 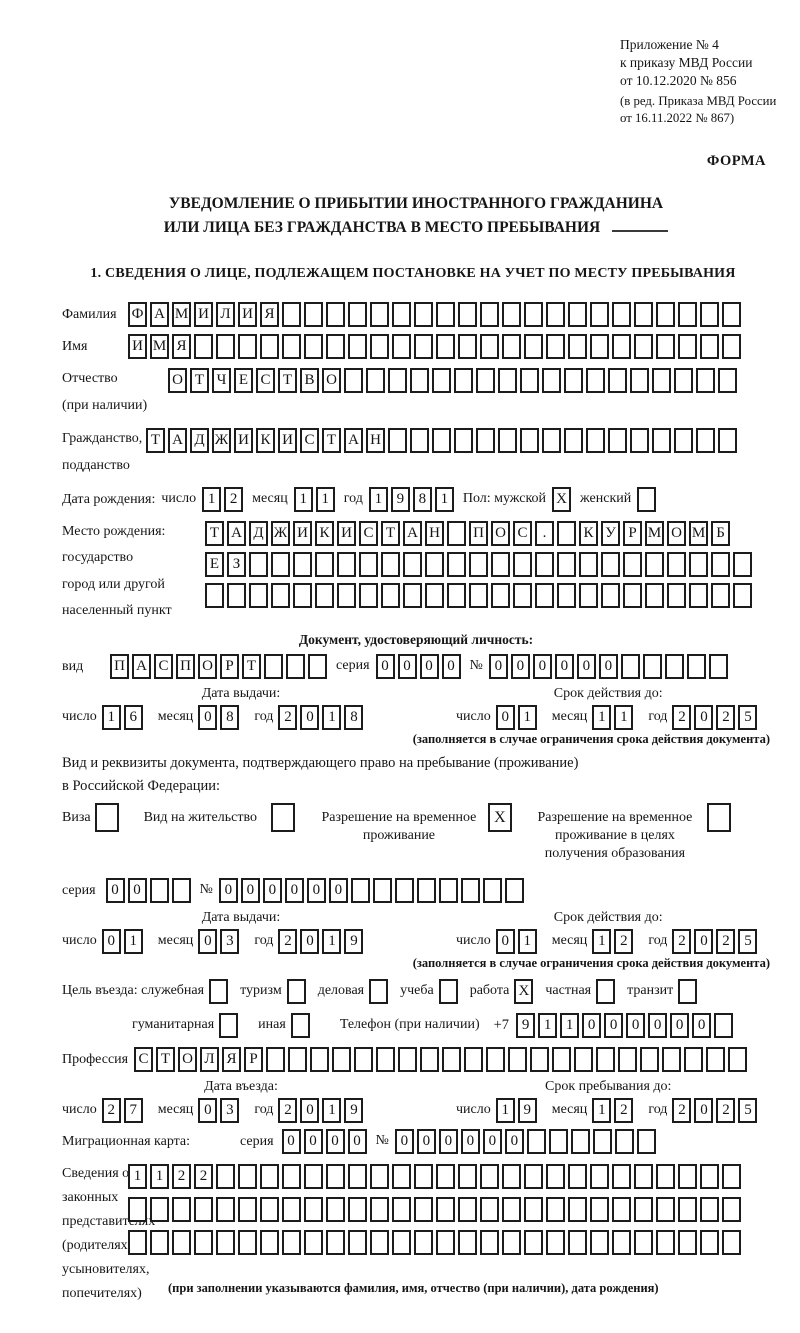 What do you see at coordinates (258, 533) in the screenshot?
I see `form-cell: Д` at bounding box center [258, 533].